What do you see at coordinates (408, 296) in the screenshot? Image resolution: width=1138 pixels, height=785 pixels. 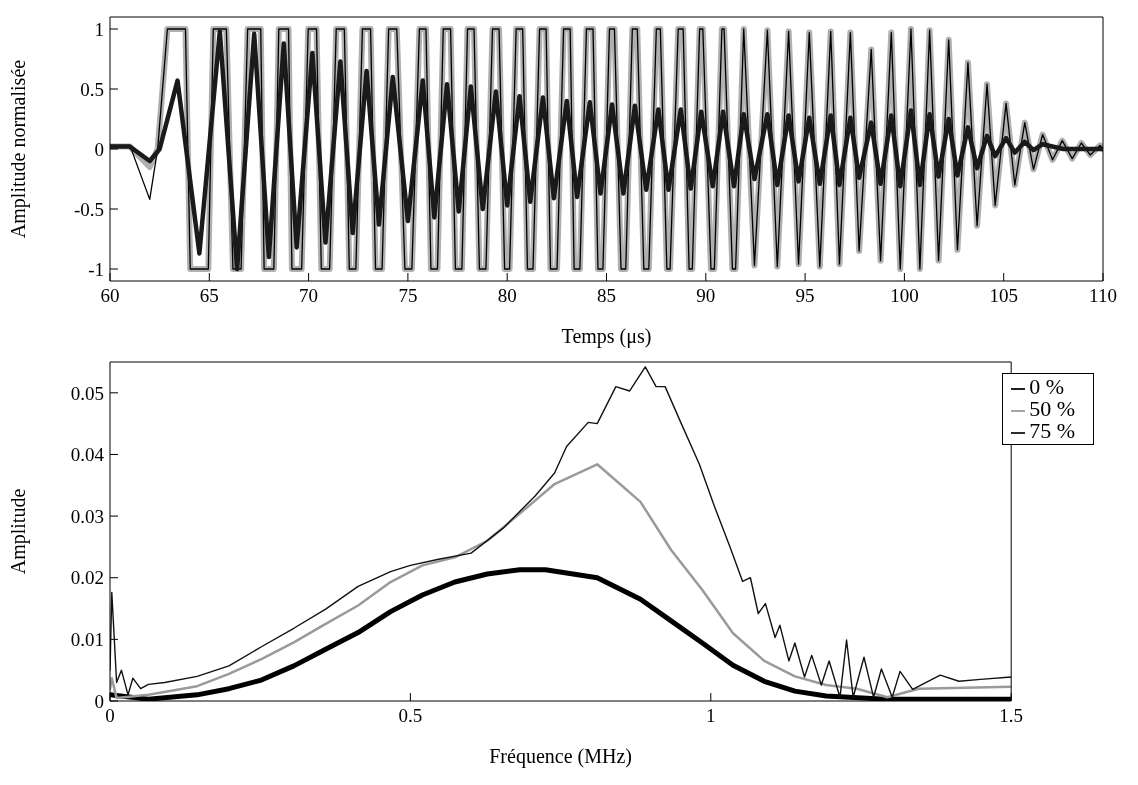 I see `x-tick-label: 75` at bounding box center [408, 296].